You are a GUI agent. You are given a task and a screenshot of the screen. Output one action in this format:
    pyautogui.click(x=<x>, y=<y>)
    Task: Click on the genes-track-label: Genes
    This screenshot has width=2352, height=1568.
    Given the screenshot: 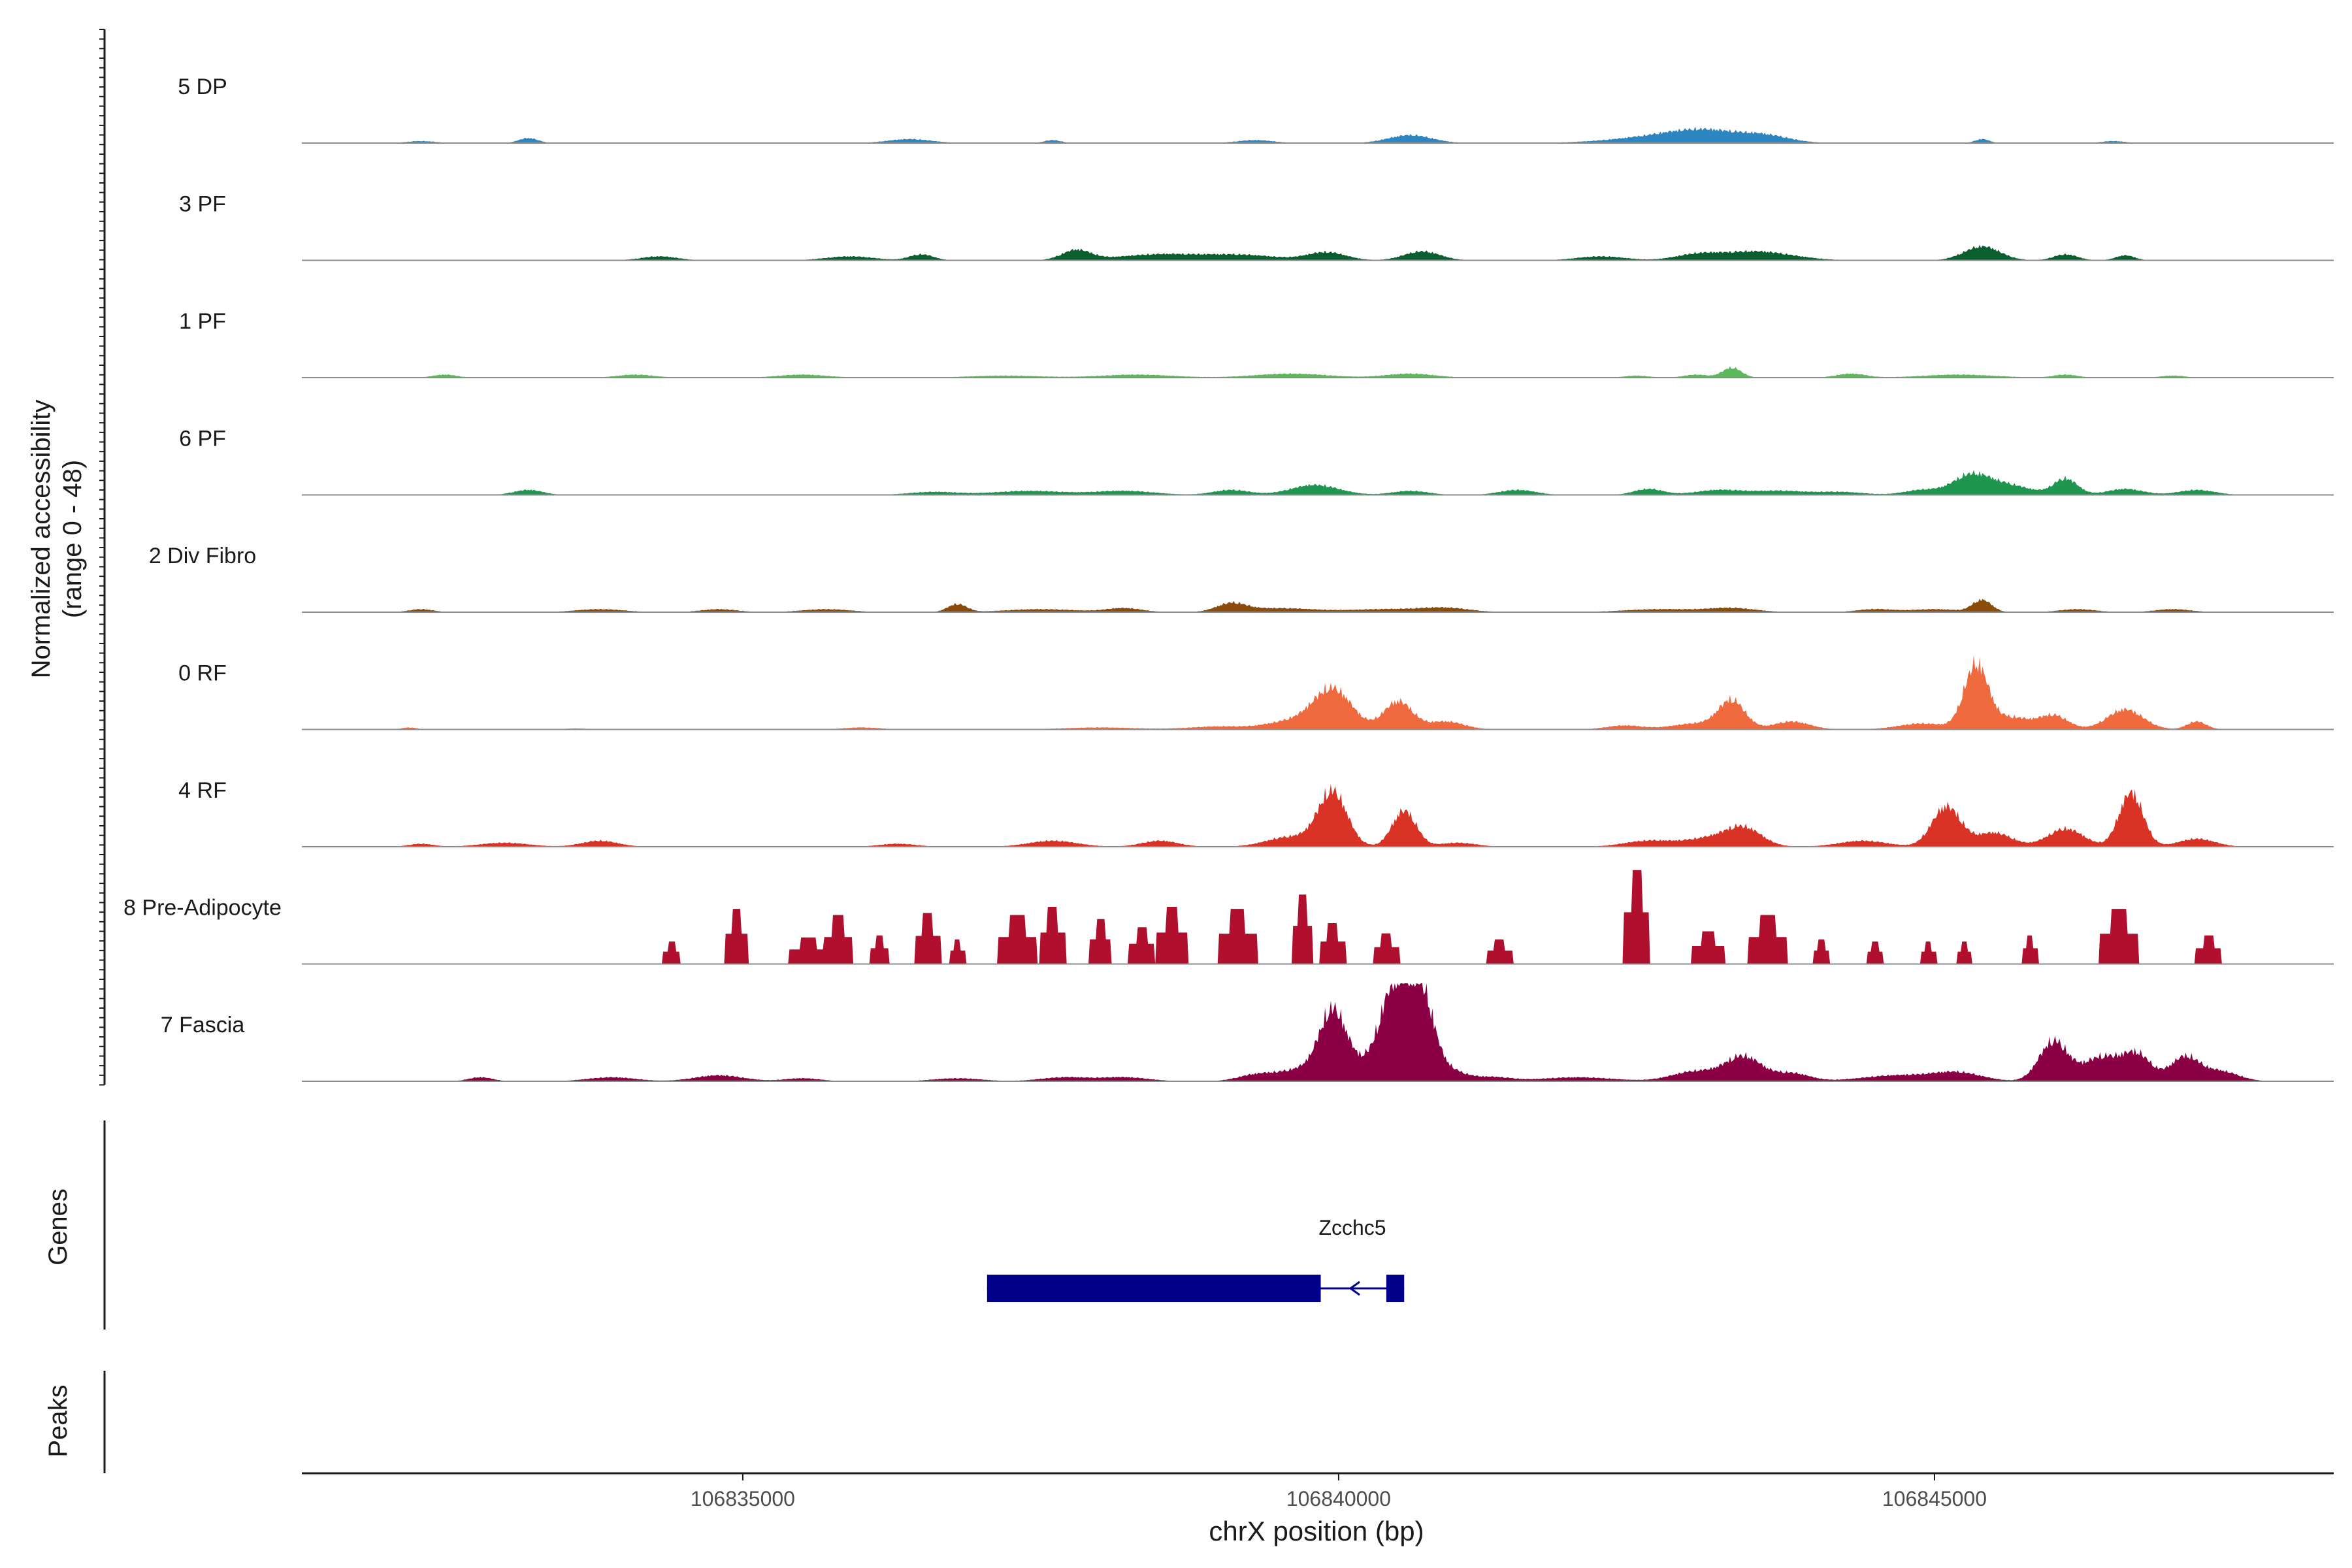 What is the action you would take?
    pyautogui.click(x=58, y=1227)
    